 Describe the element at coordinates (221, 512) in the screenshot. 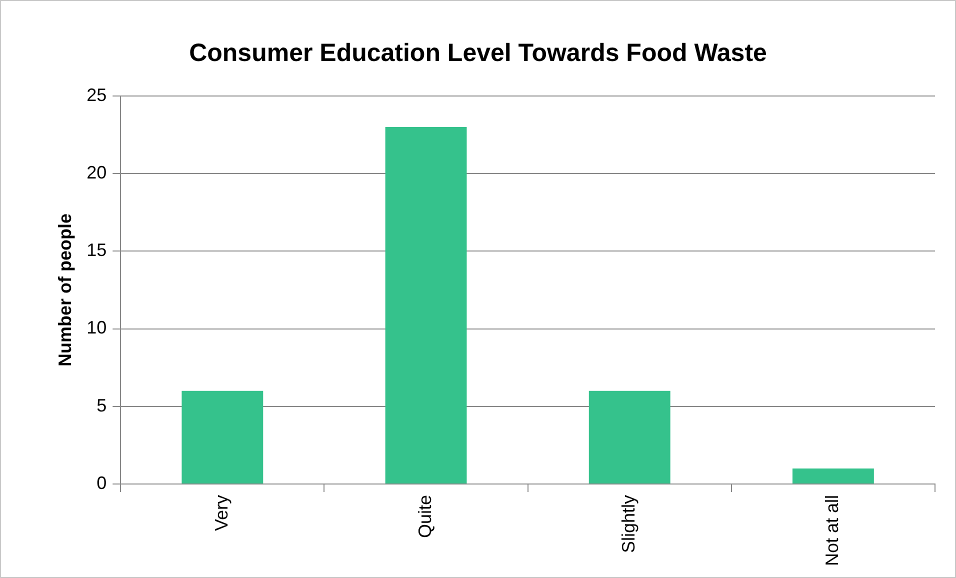

I see `x-tick-label: Very` at that location.